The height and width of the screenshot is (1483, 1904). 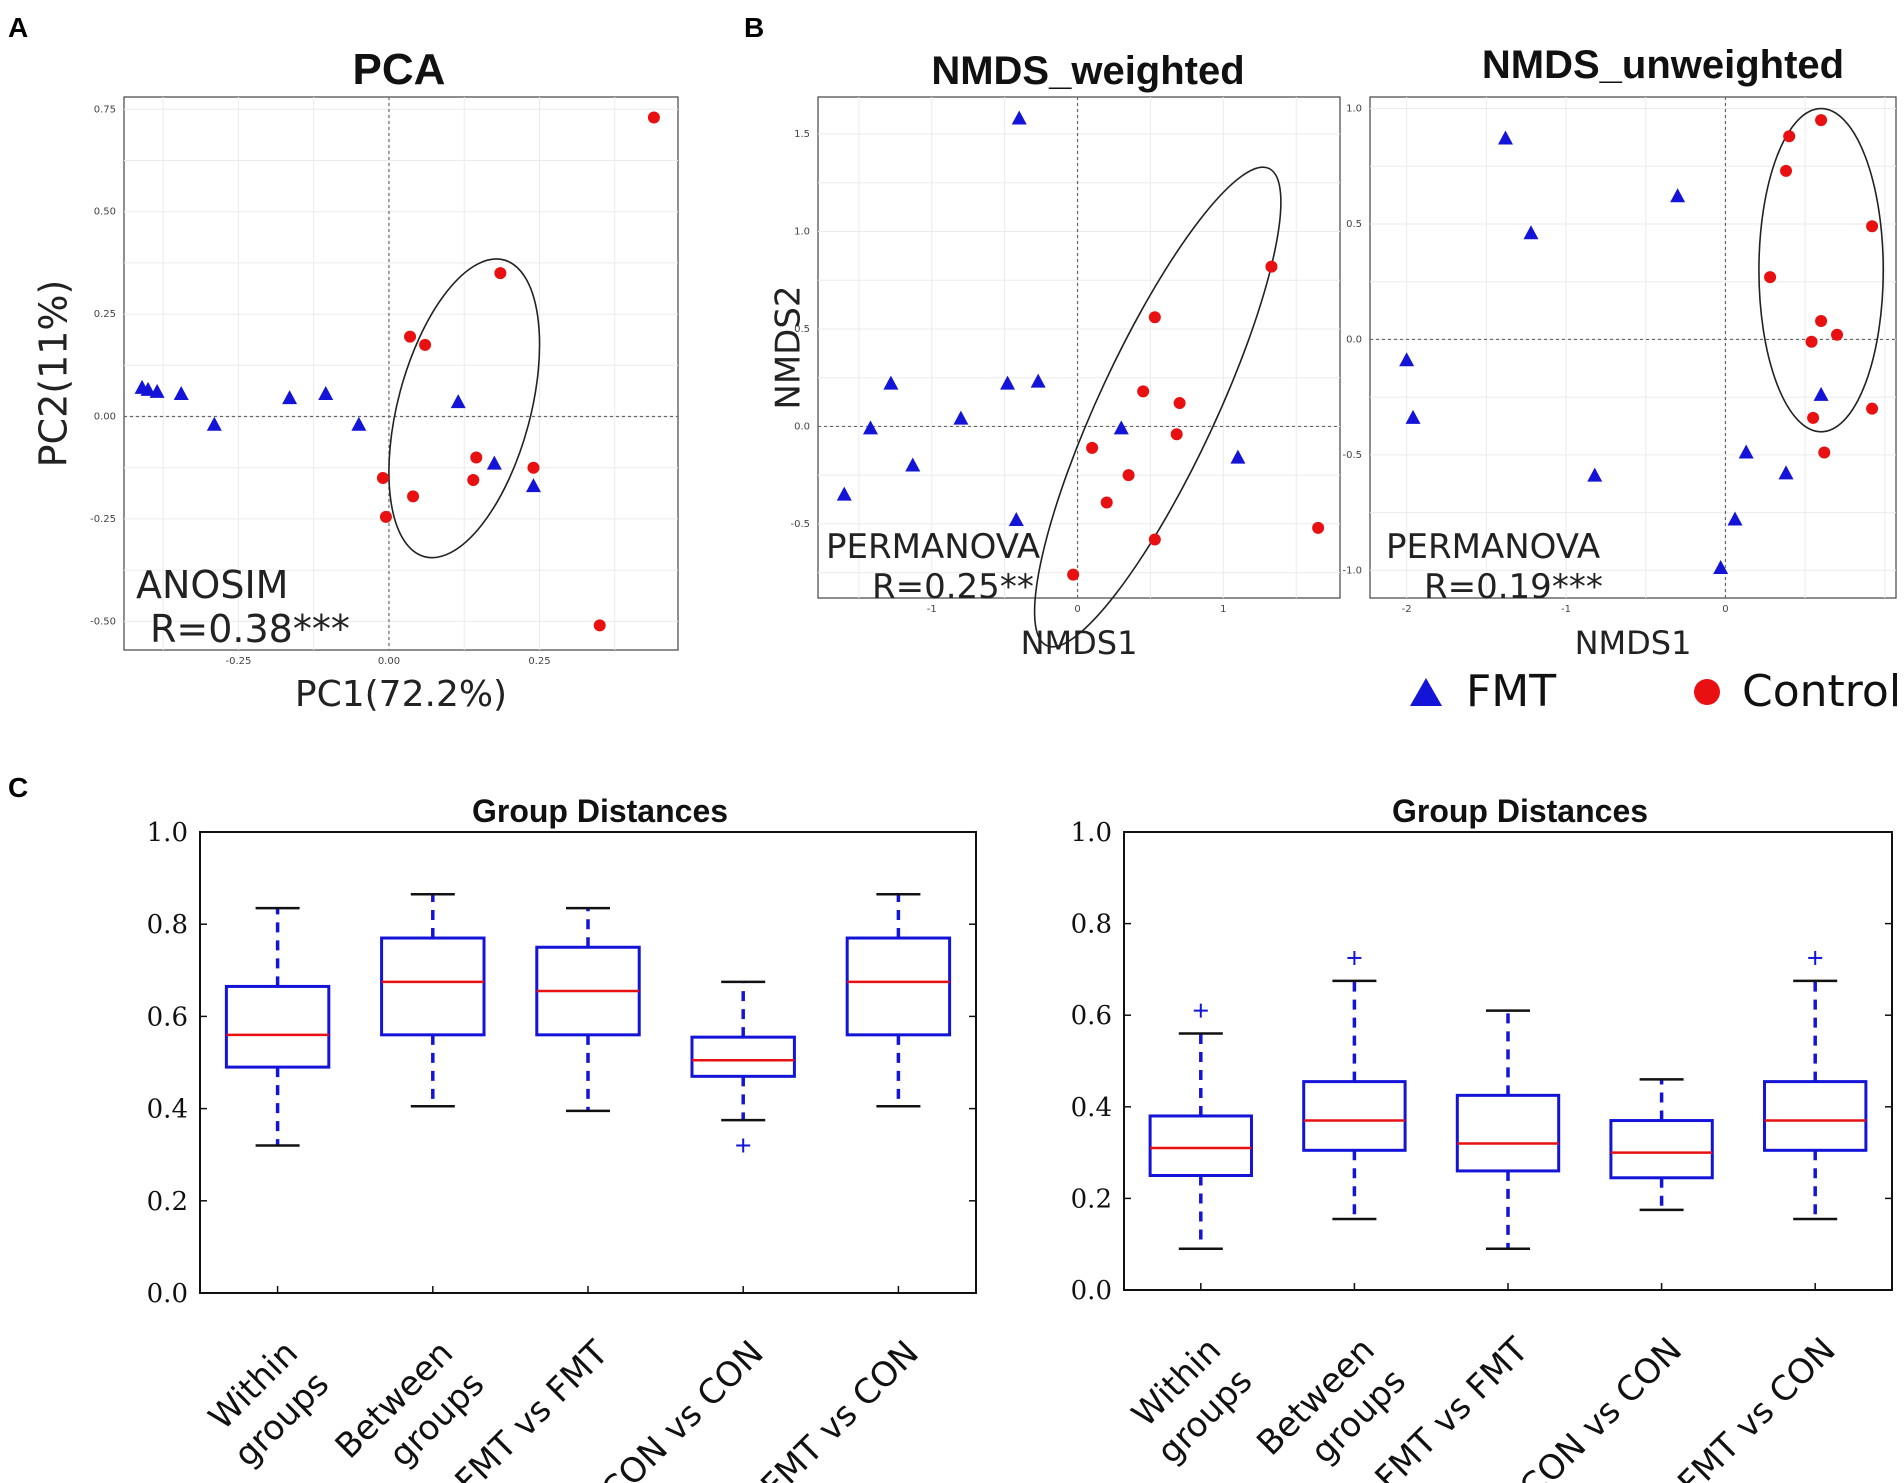 I want to click on panel-label-b: B, so click(x=754, y=27).